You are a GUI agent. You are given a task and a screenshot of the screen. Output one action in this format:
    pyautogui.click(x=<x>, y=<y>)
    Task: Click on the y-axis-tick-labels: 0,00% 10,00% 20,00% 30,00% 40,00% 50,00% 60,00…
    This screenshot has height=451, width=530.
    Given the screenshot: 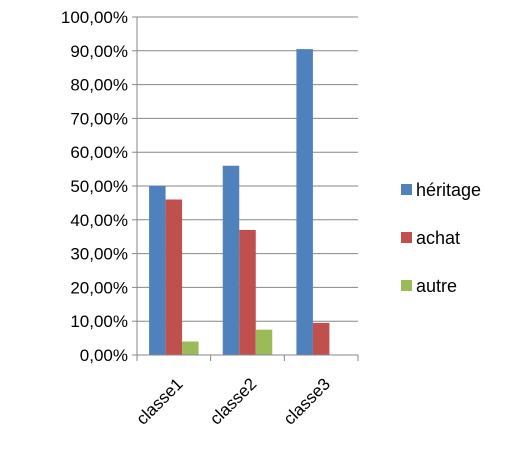 What is the action you would take?
    pyautogui.click(x=94, y=186)
    